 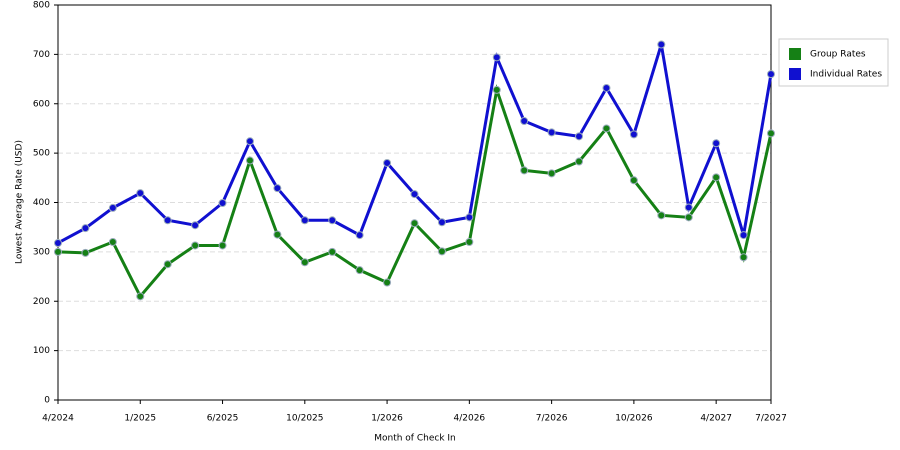 I want to click on x-axis-label: Month of Check In, so click(x=415, y=439).